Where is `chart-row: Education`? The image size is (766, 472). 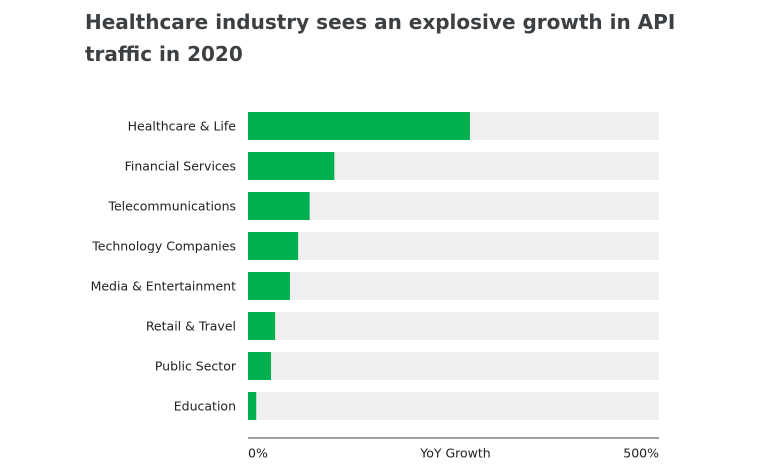 chart-row: Education is located at coordinates (416, 406).